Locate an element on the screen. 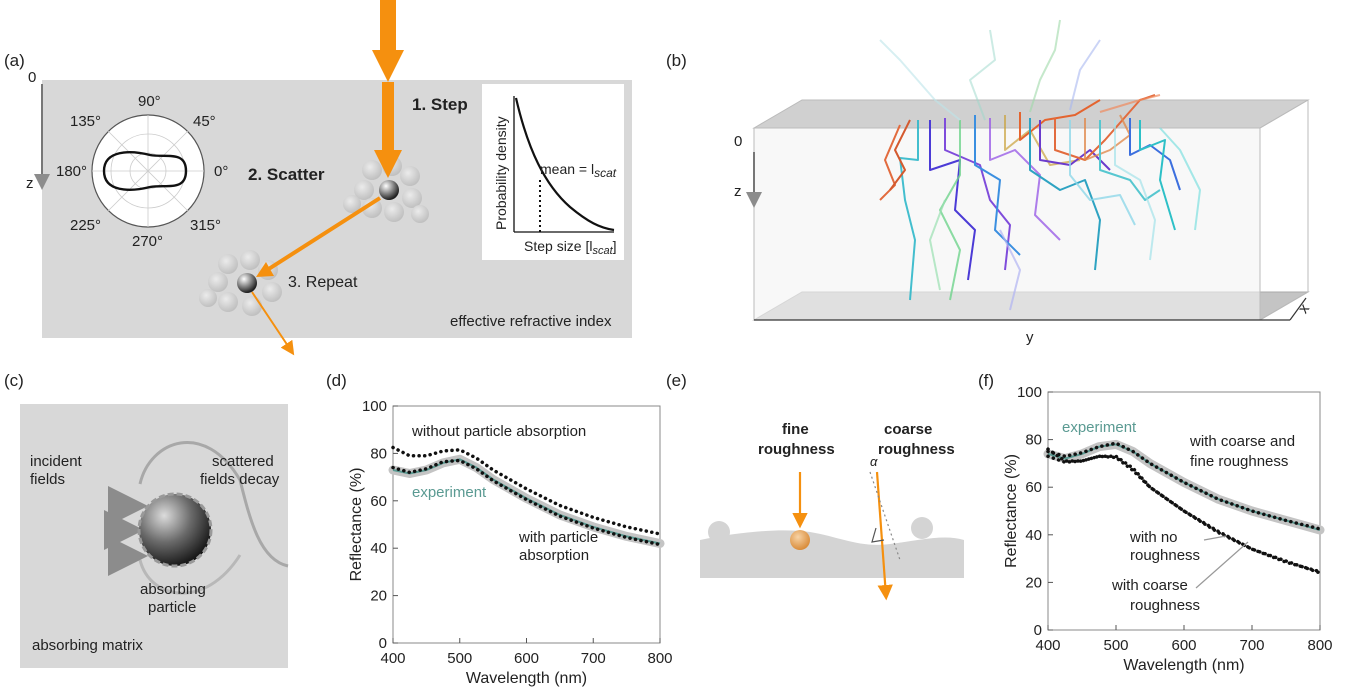 The height and width of the screenshot is (691, 1351). b-axis-z: z is located at coordinates (738, 191).